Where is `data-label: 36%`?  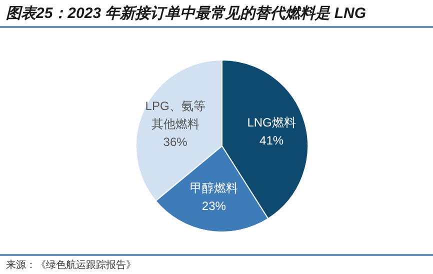 data-label: 36% is located at coordinates (175, 142).